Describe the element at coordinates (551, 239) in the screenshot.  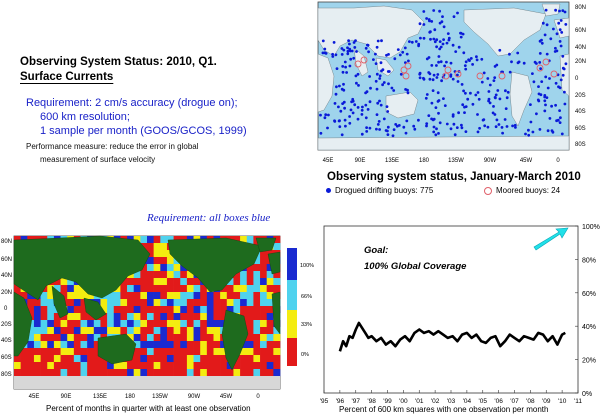
I see `goal-arrow-icon` at that location.